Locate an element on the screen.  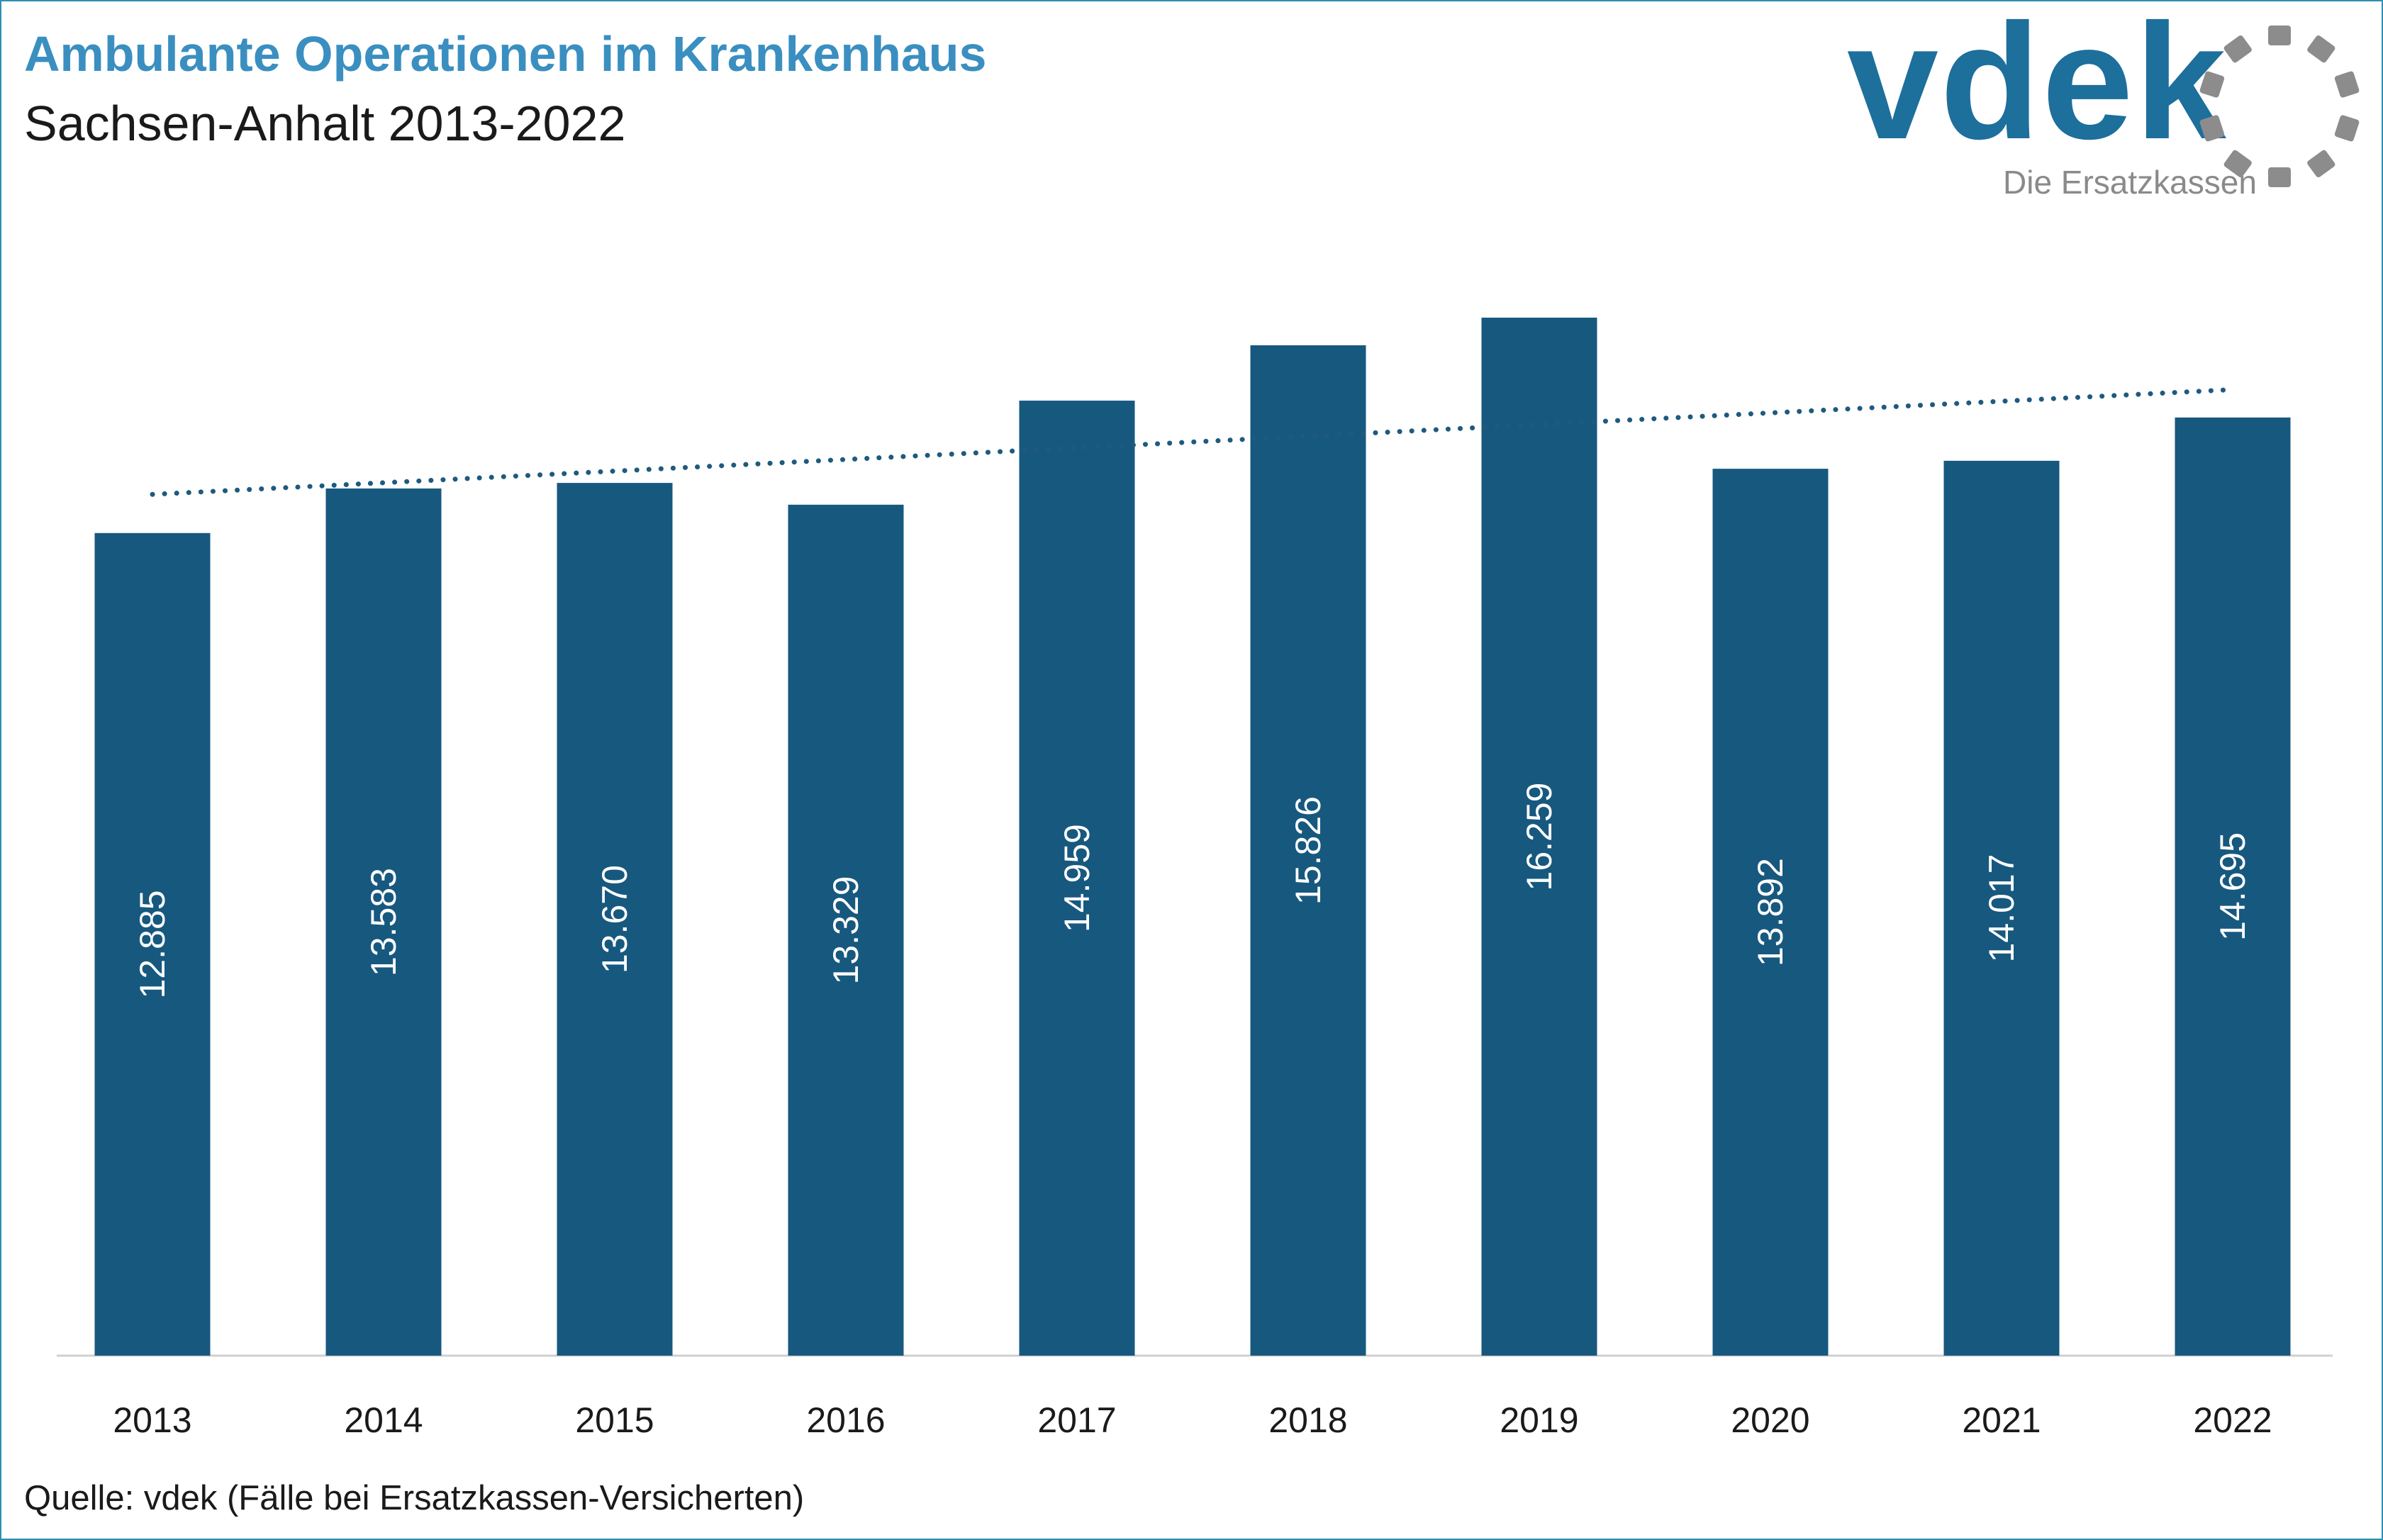
value-label-2019: 16.259 is located at coordinates (1539, 837).